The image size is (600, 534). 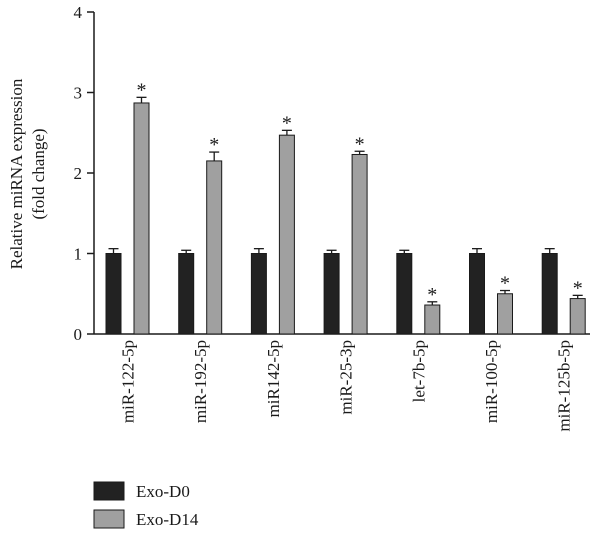 What do you see at coordinates (113, 294) in the screenshot?
I see `bar-exo-d0-mir-122-5p` at bounding box center [113, 294].